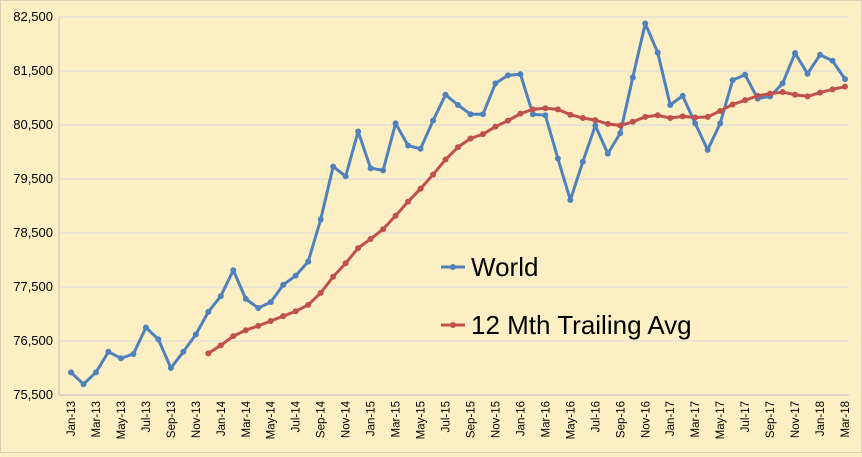  What do you see at coordinates (596, 416) in the screenshot?
I see `x-tick-label: Jul-16` at bounding box center [596, 416].